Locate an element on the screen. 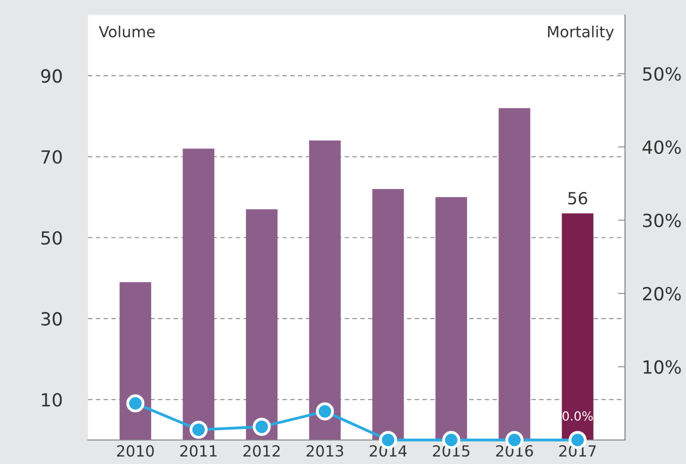  y2-axis-title: Mortality is located at coordinates (581, 33).